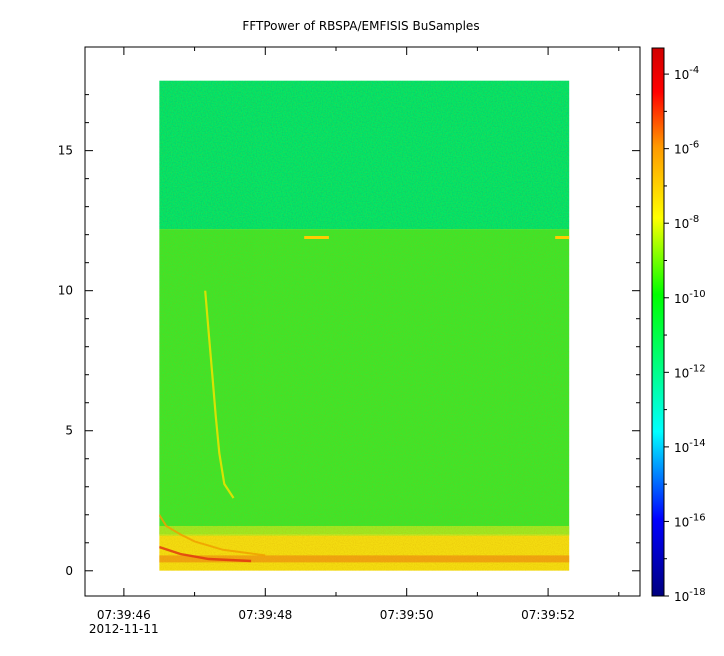 Image resolution: width=724 pixels, height=656 pixels. I want to click on chart-title: FFTPower of RBSPA/EMFISIS BuSamples, so click(360, 26).